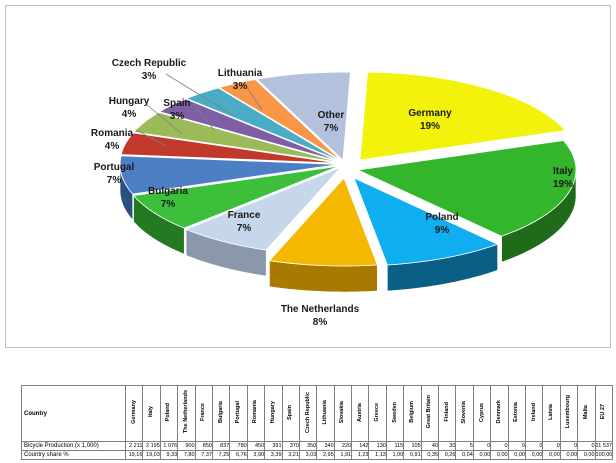  Describe the element at coordinates (603, 412) in the screenshot. I see `column-header-label: EU 27` at that location.